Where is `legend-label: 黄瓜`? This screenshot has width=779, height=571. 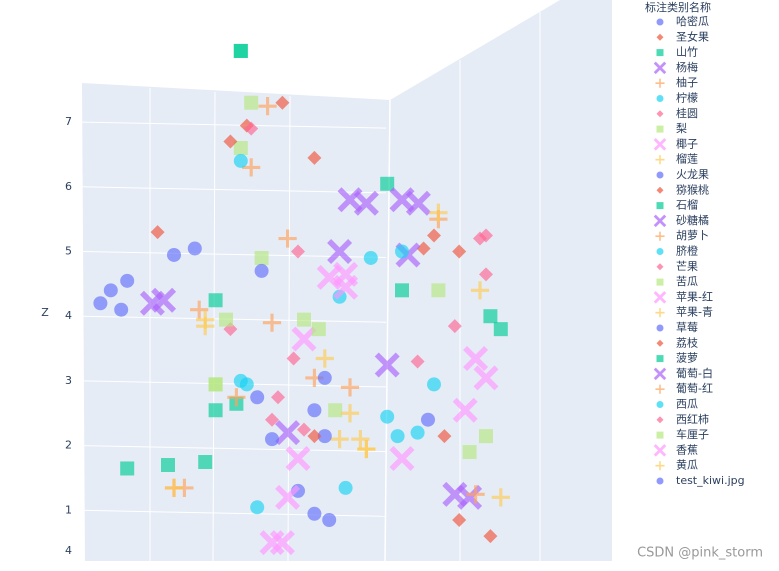 legend-label: 黄瓜 is located at coordinates (687, 465).